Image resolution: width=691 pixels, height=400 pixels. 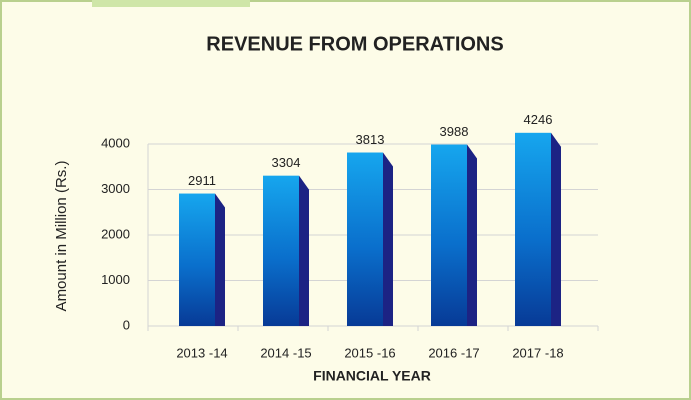 What do you see at coordinates (453, 352) in the screenshot?
I see `x-tick-label: 2016 -17` at bounding box center [453, 352].